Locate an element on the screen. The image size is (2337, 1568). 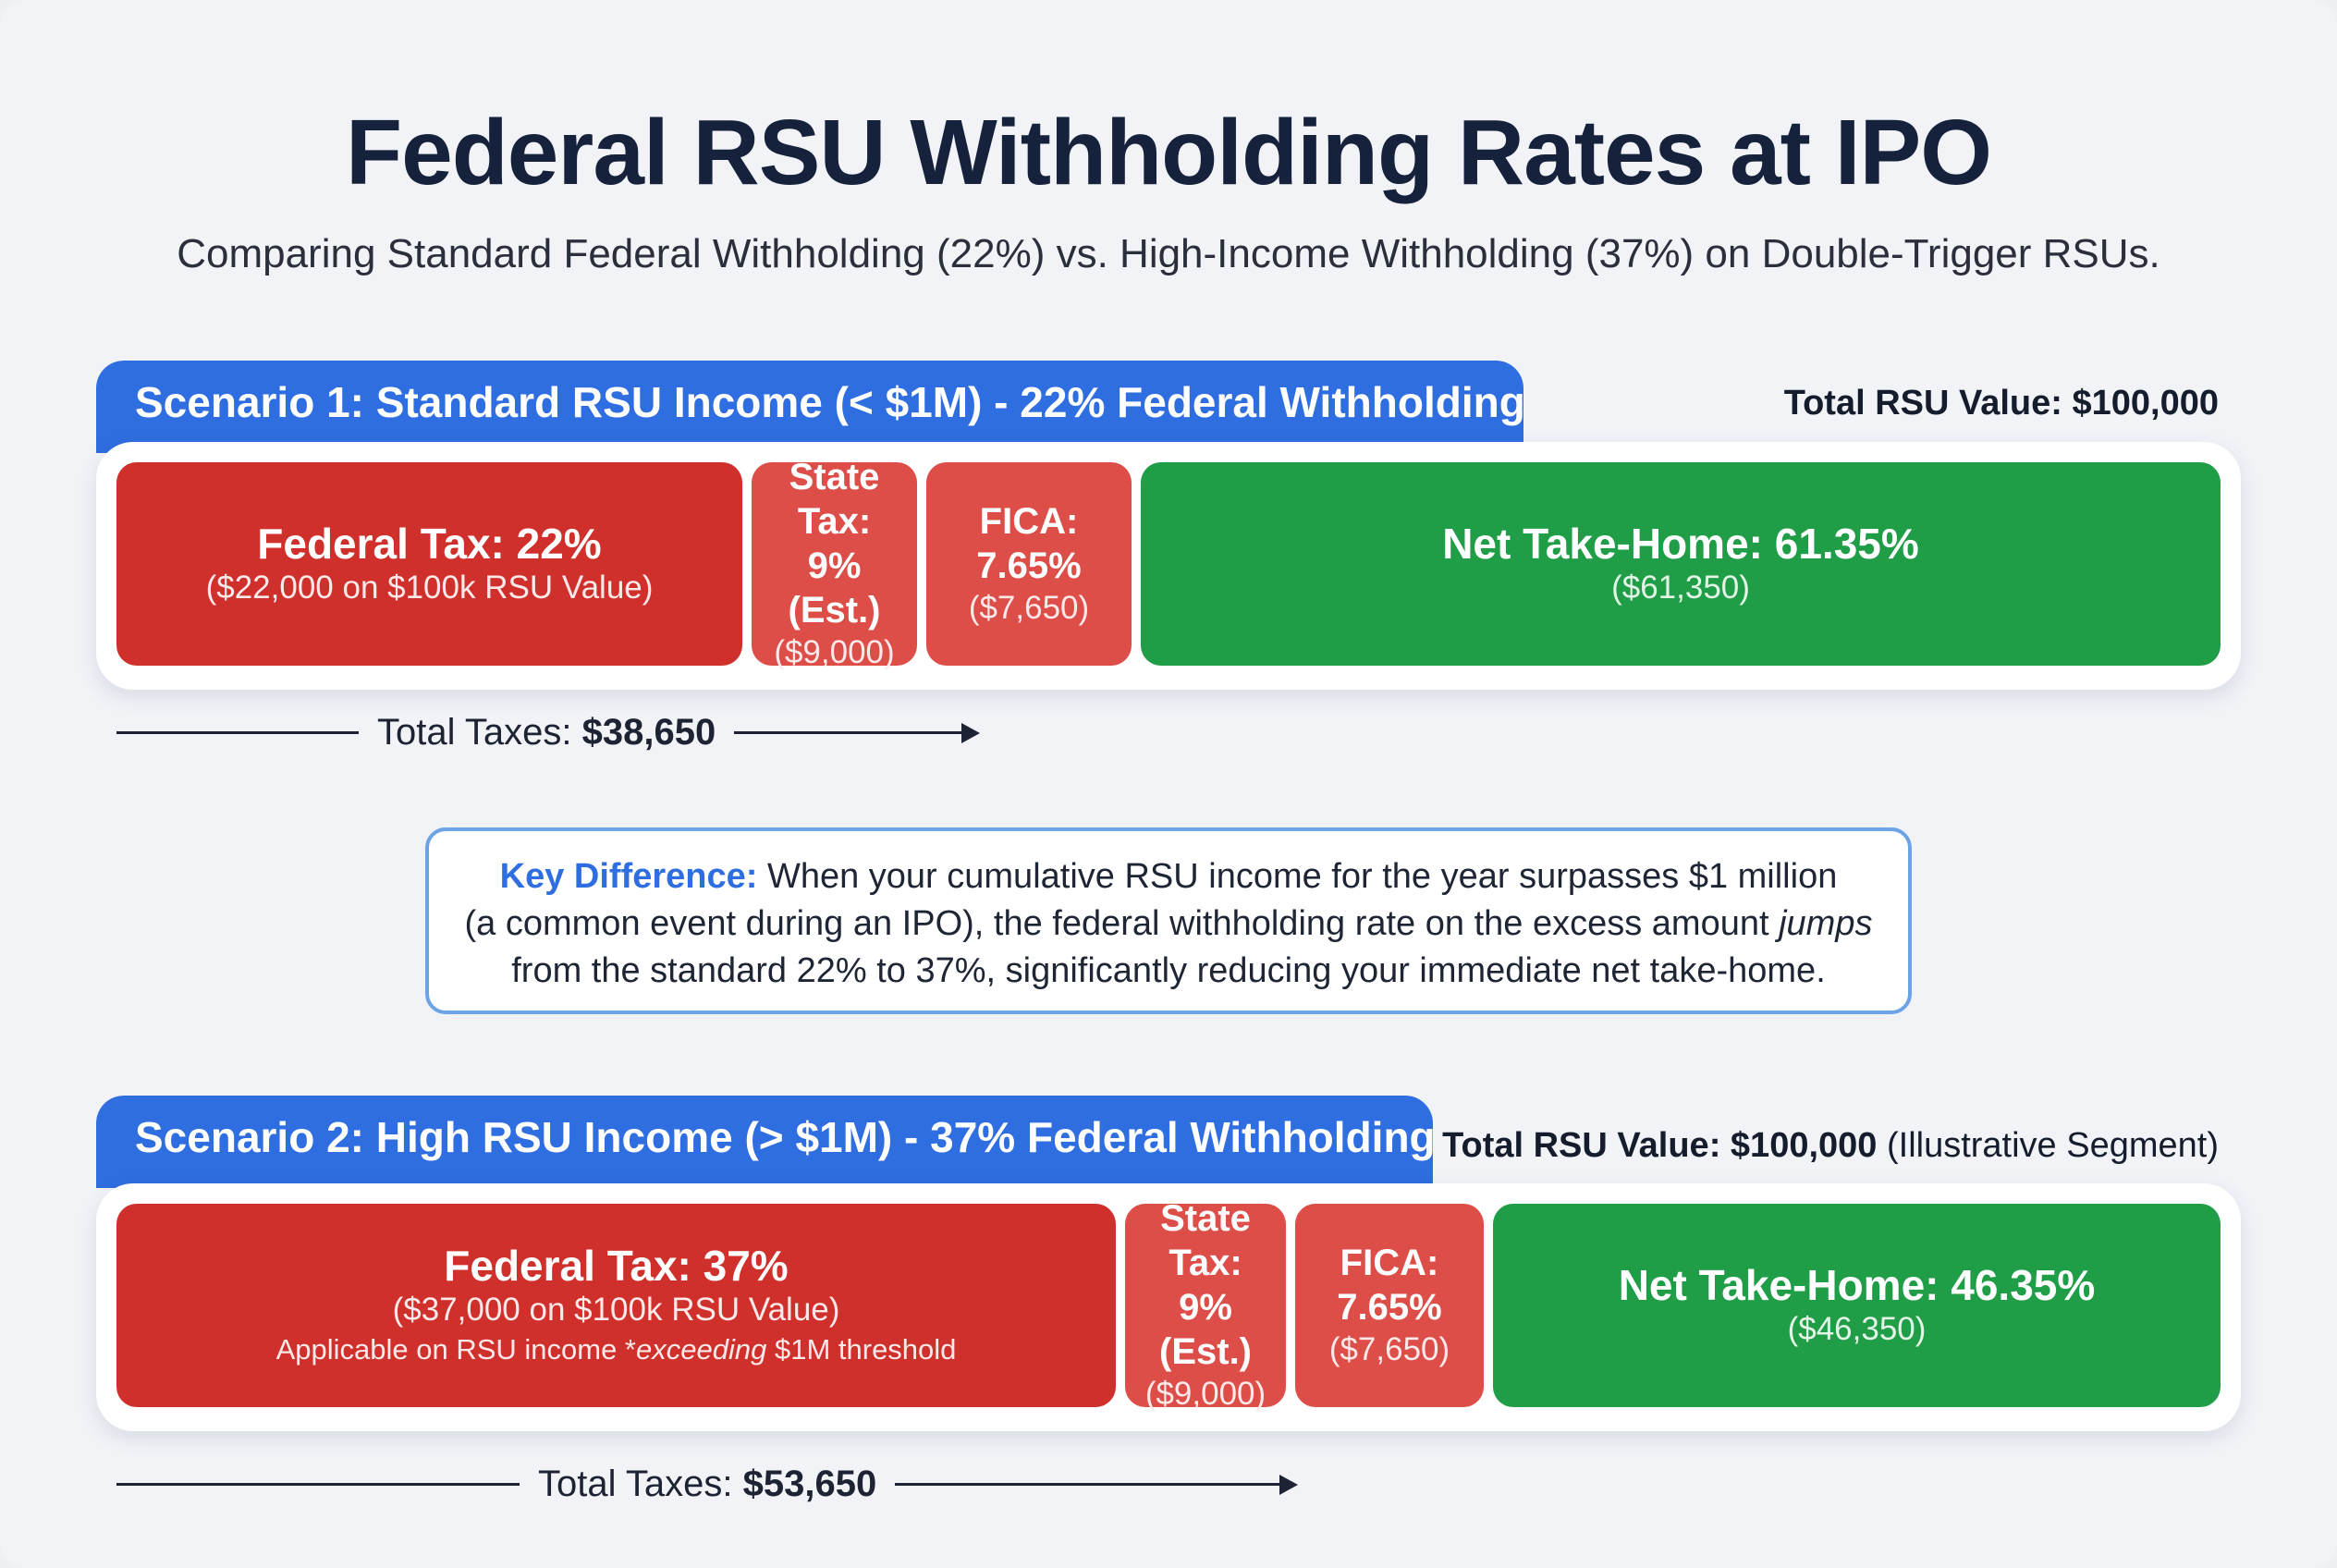
page-title: Federal RSU Withholding Rates at IPO is located at coordinates (1169, 152).